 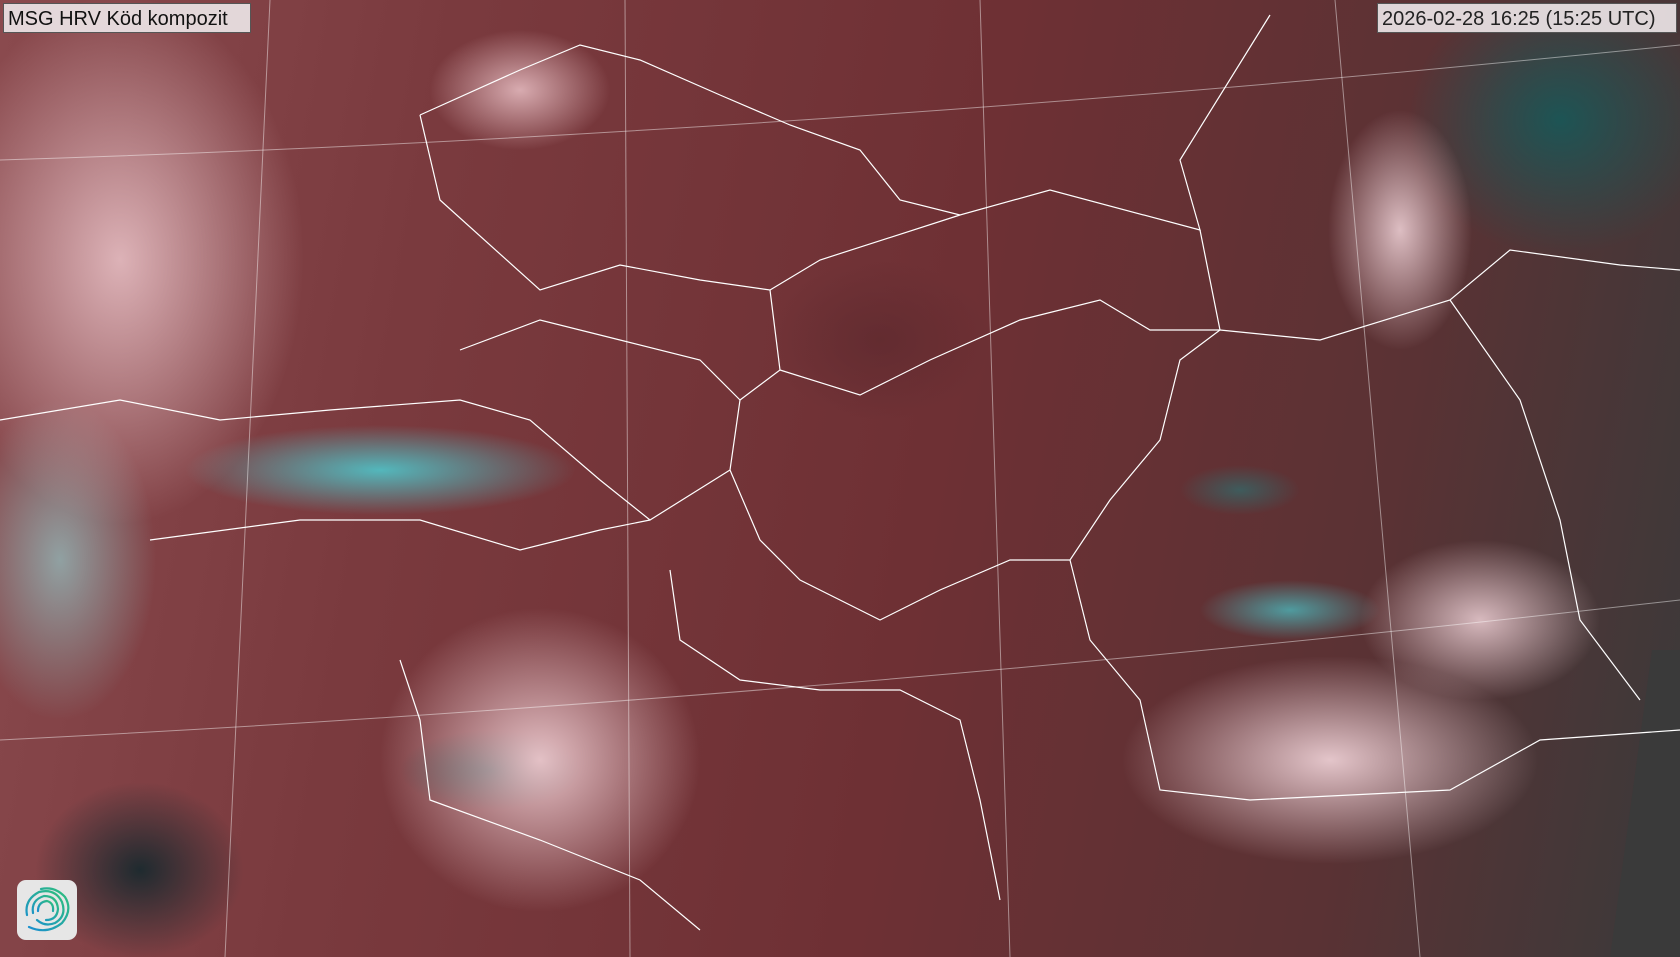 What do you see at coordinates (127, 18) in the screenshot?
I see `product-title: MSG HRV Köd kompozit` at bounding box center [127, 18].